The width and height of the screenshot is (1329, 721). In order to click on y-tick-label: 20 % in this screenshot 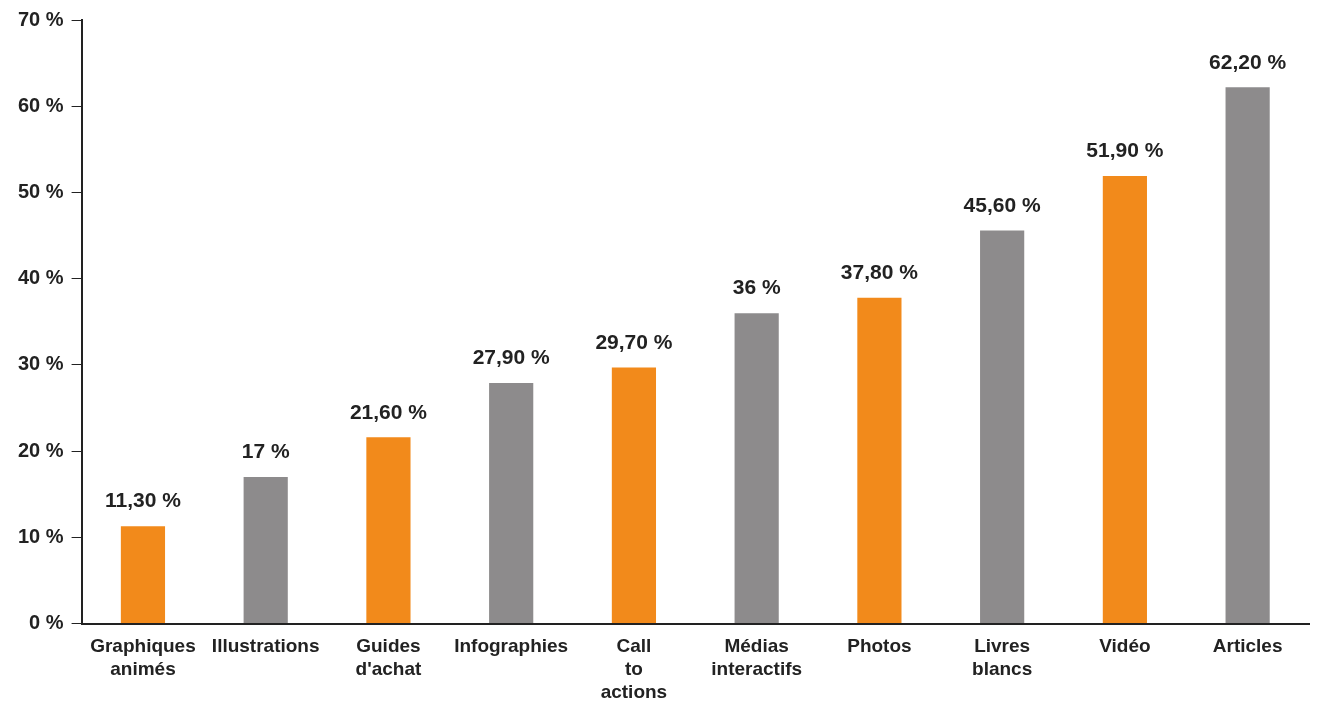, I will do `click(40, 449)`.